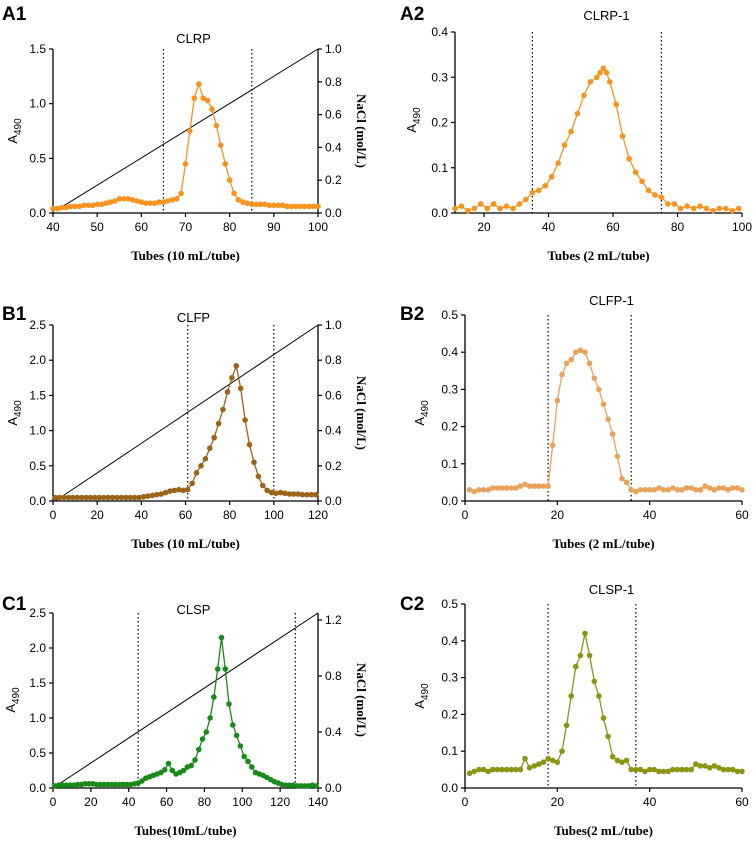  I want to click on x-axis-title: Tubes (2 mL/tube), so click(603, 543).